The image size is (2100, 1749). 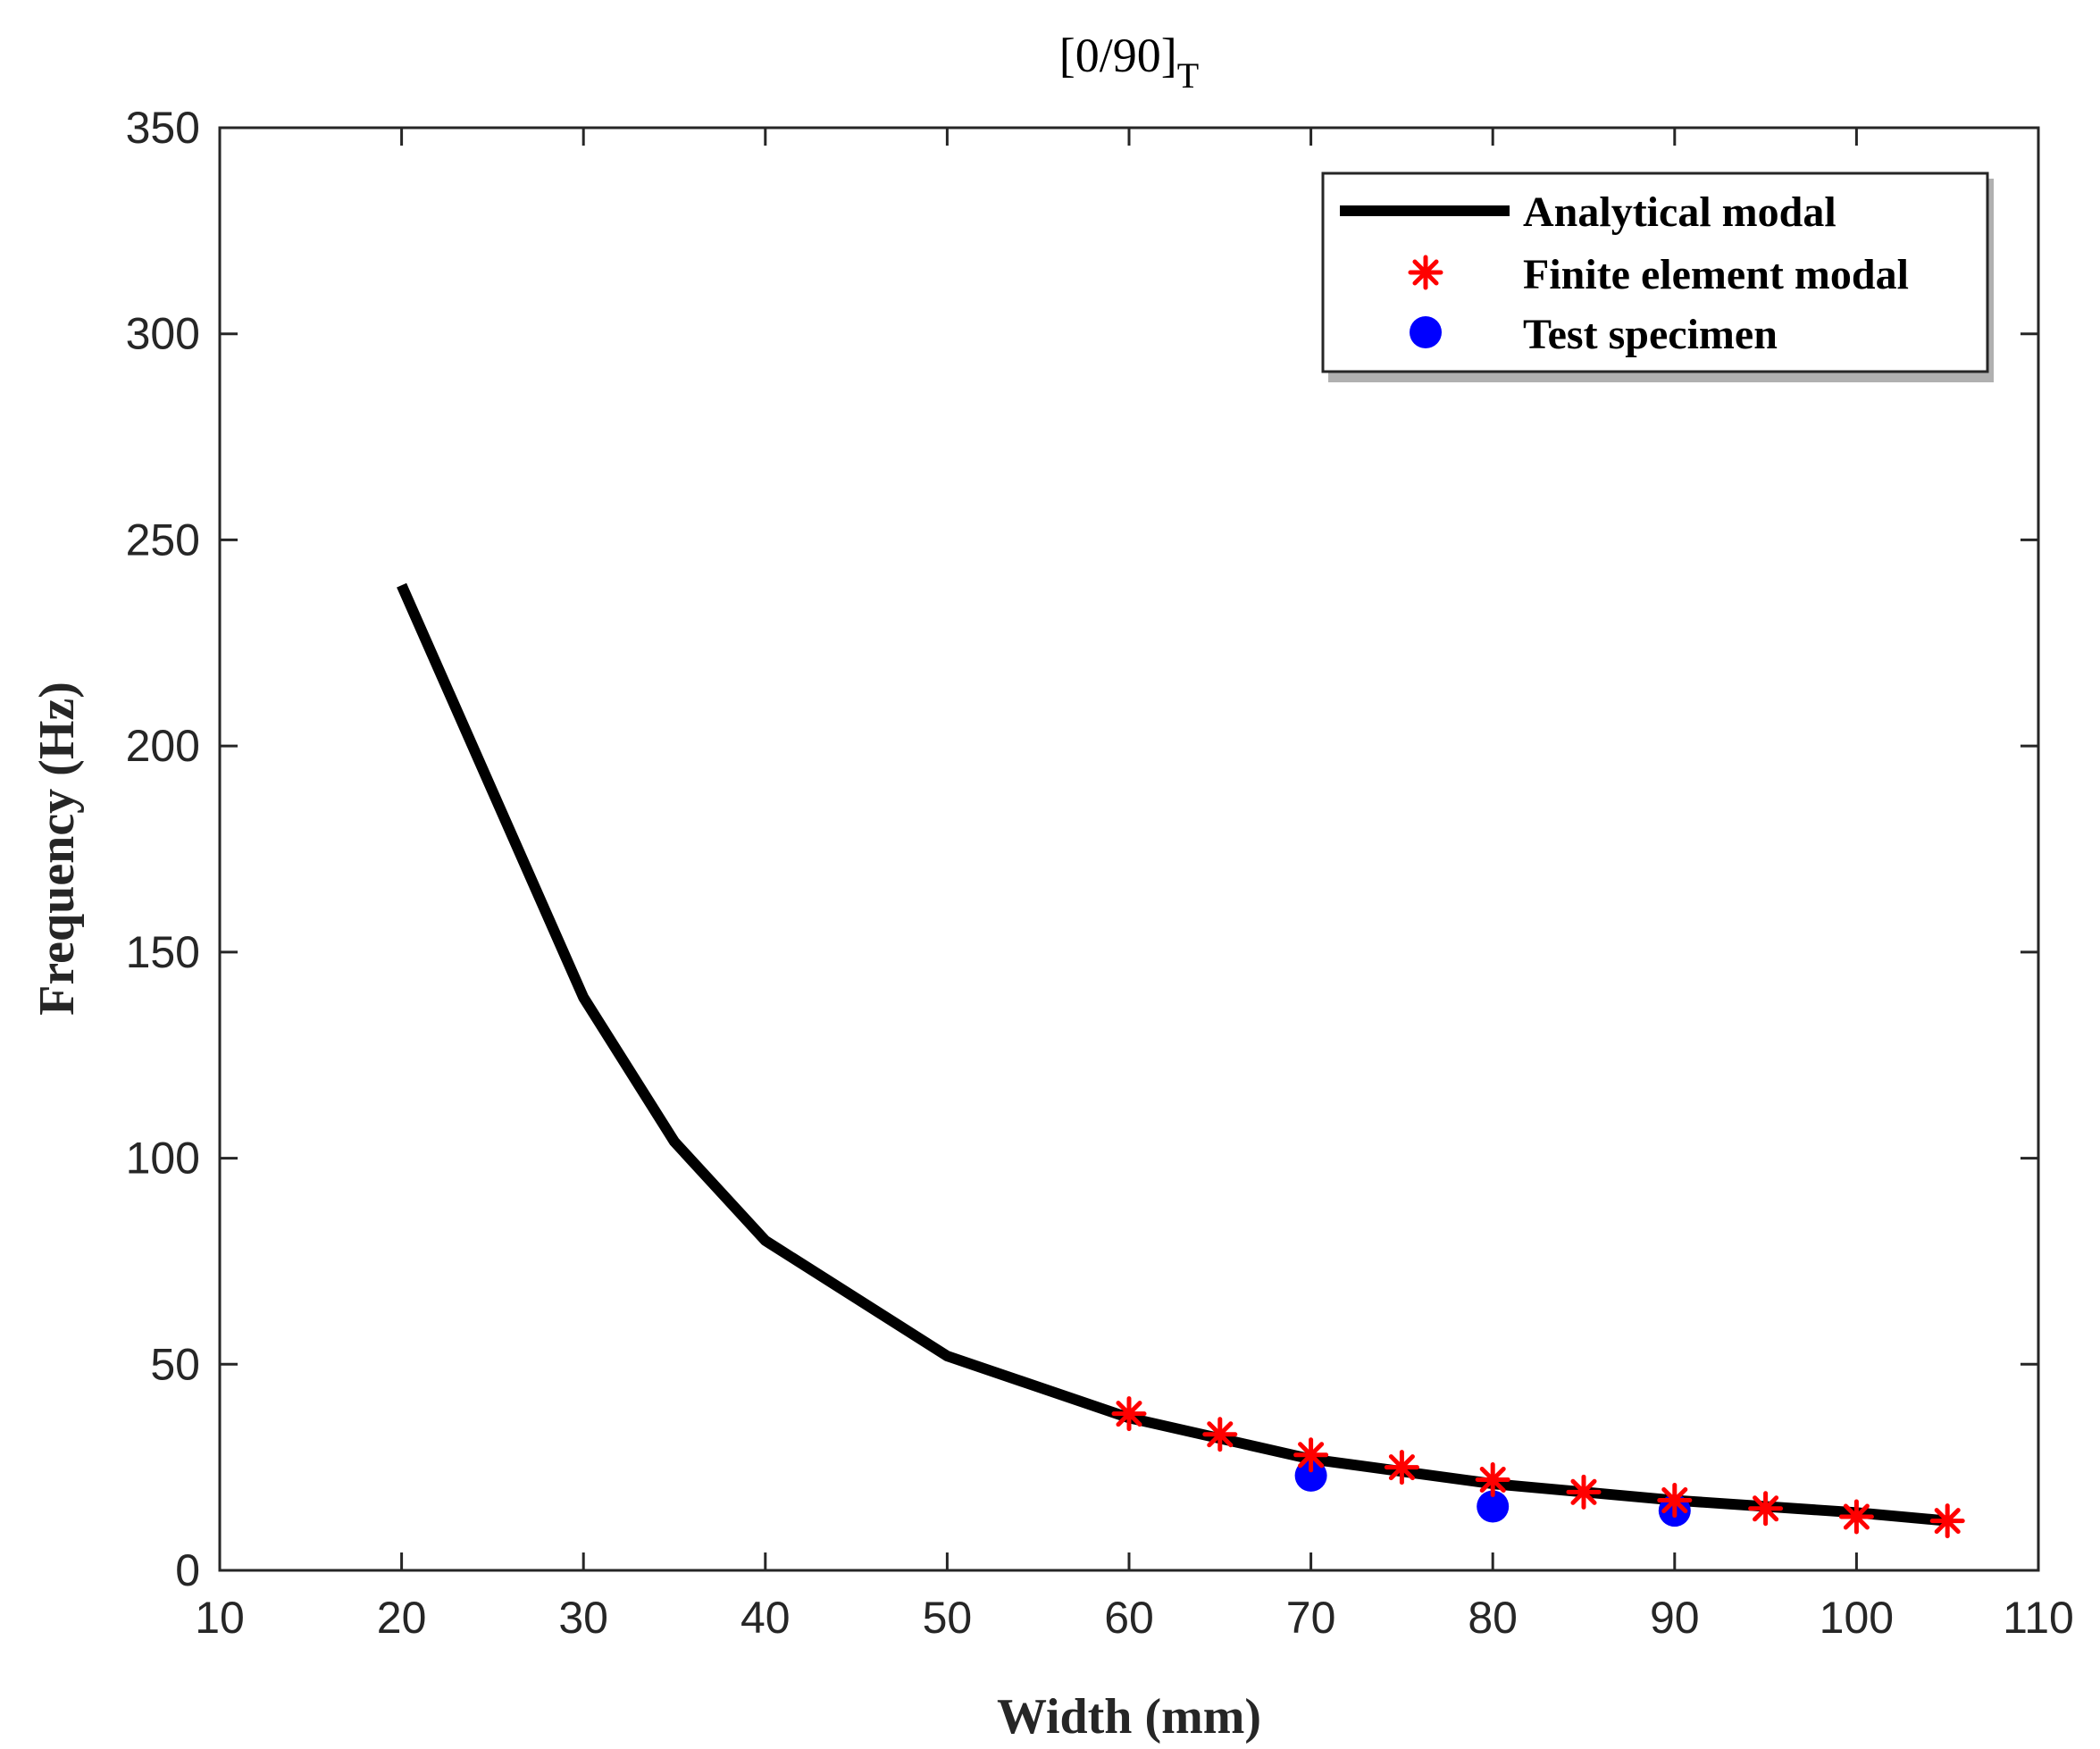 I want to click on x-tick-label: 90, so click(x=1675, y=1618).